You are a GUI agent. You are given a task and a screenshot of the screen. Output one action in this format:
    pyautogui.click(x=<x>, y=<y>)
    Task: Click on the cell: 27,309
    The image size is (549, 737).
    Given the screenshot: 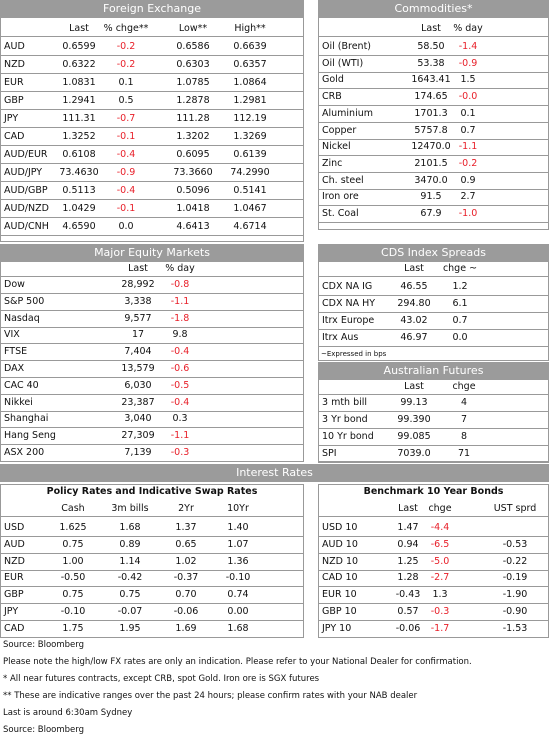 What is the action you would take?
    pyautogui.click(x=138, y=436)
    